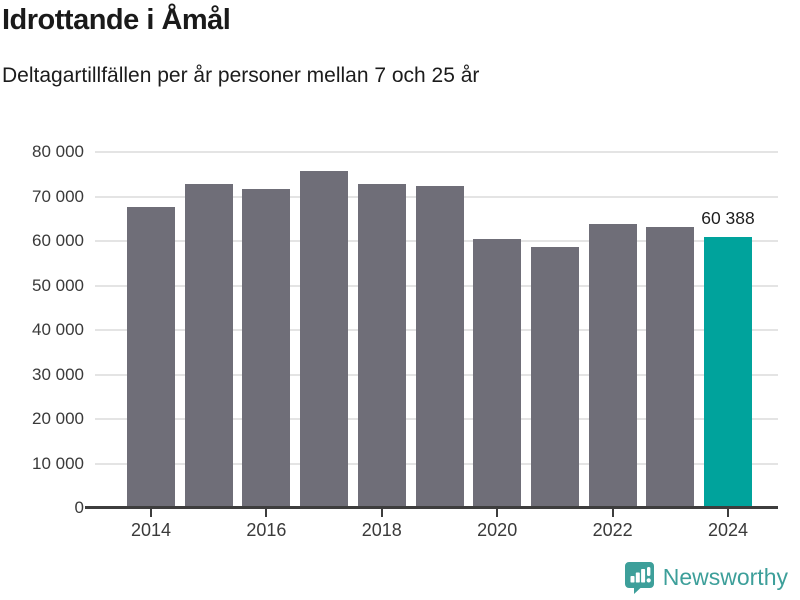 The image size is (800, 600). What do you see at coordinates (151, 530) in the screenshot?
I see `x-axis-label: 2014` at bounding box center [151, 530].